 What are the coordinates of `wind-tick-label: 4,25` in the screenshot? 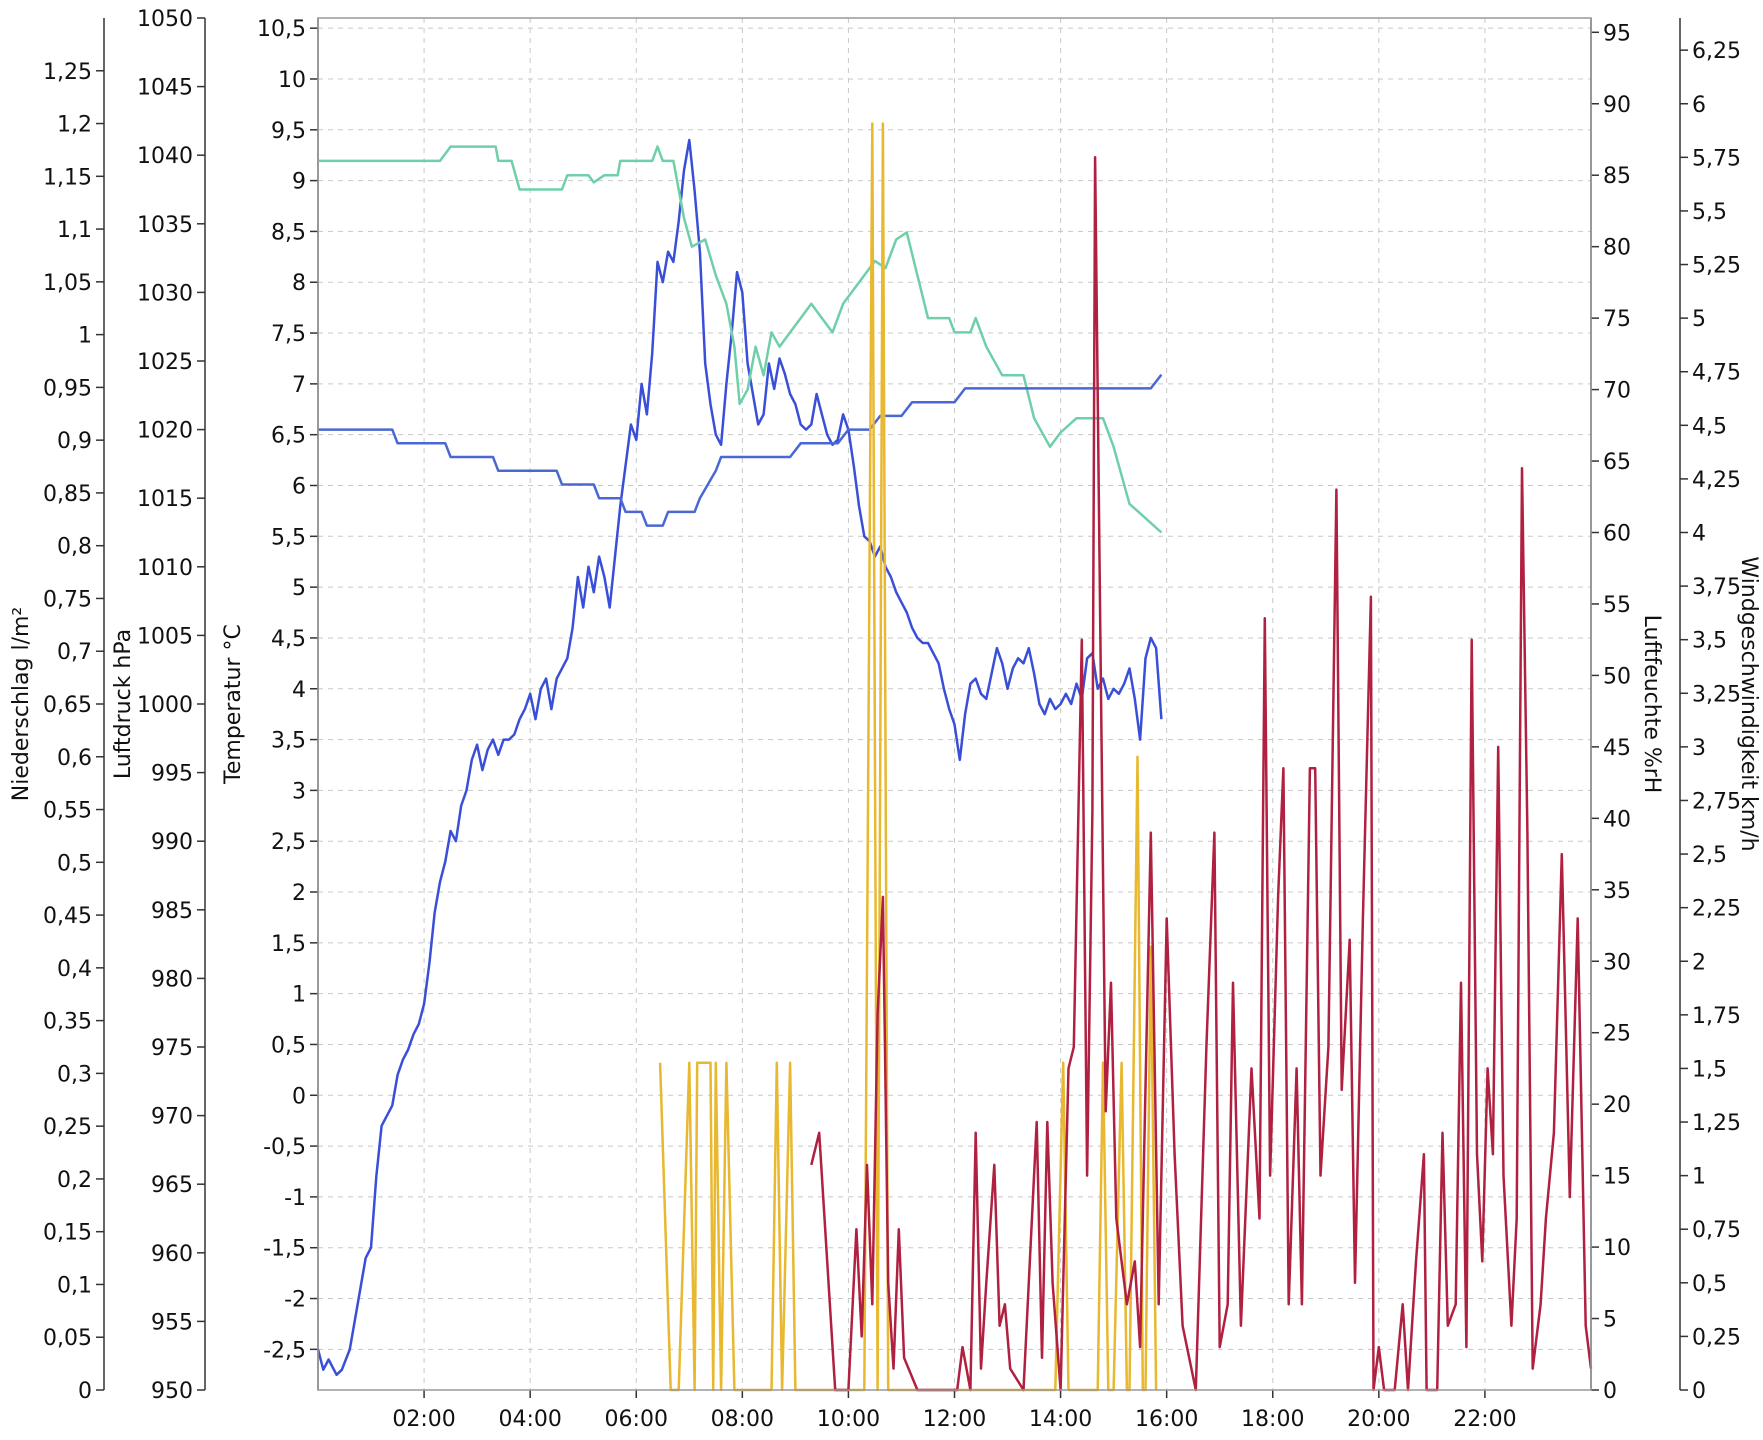 It's located at (1716, 480).